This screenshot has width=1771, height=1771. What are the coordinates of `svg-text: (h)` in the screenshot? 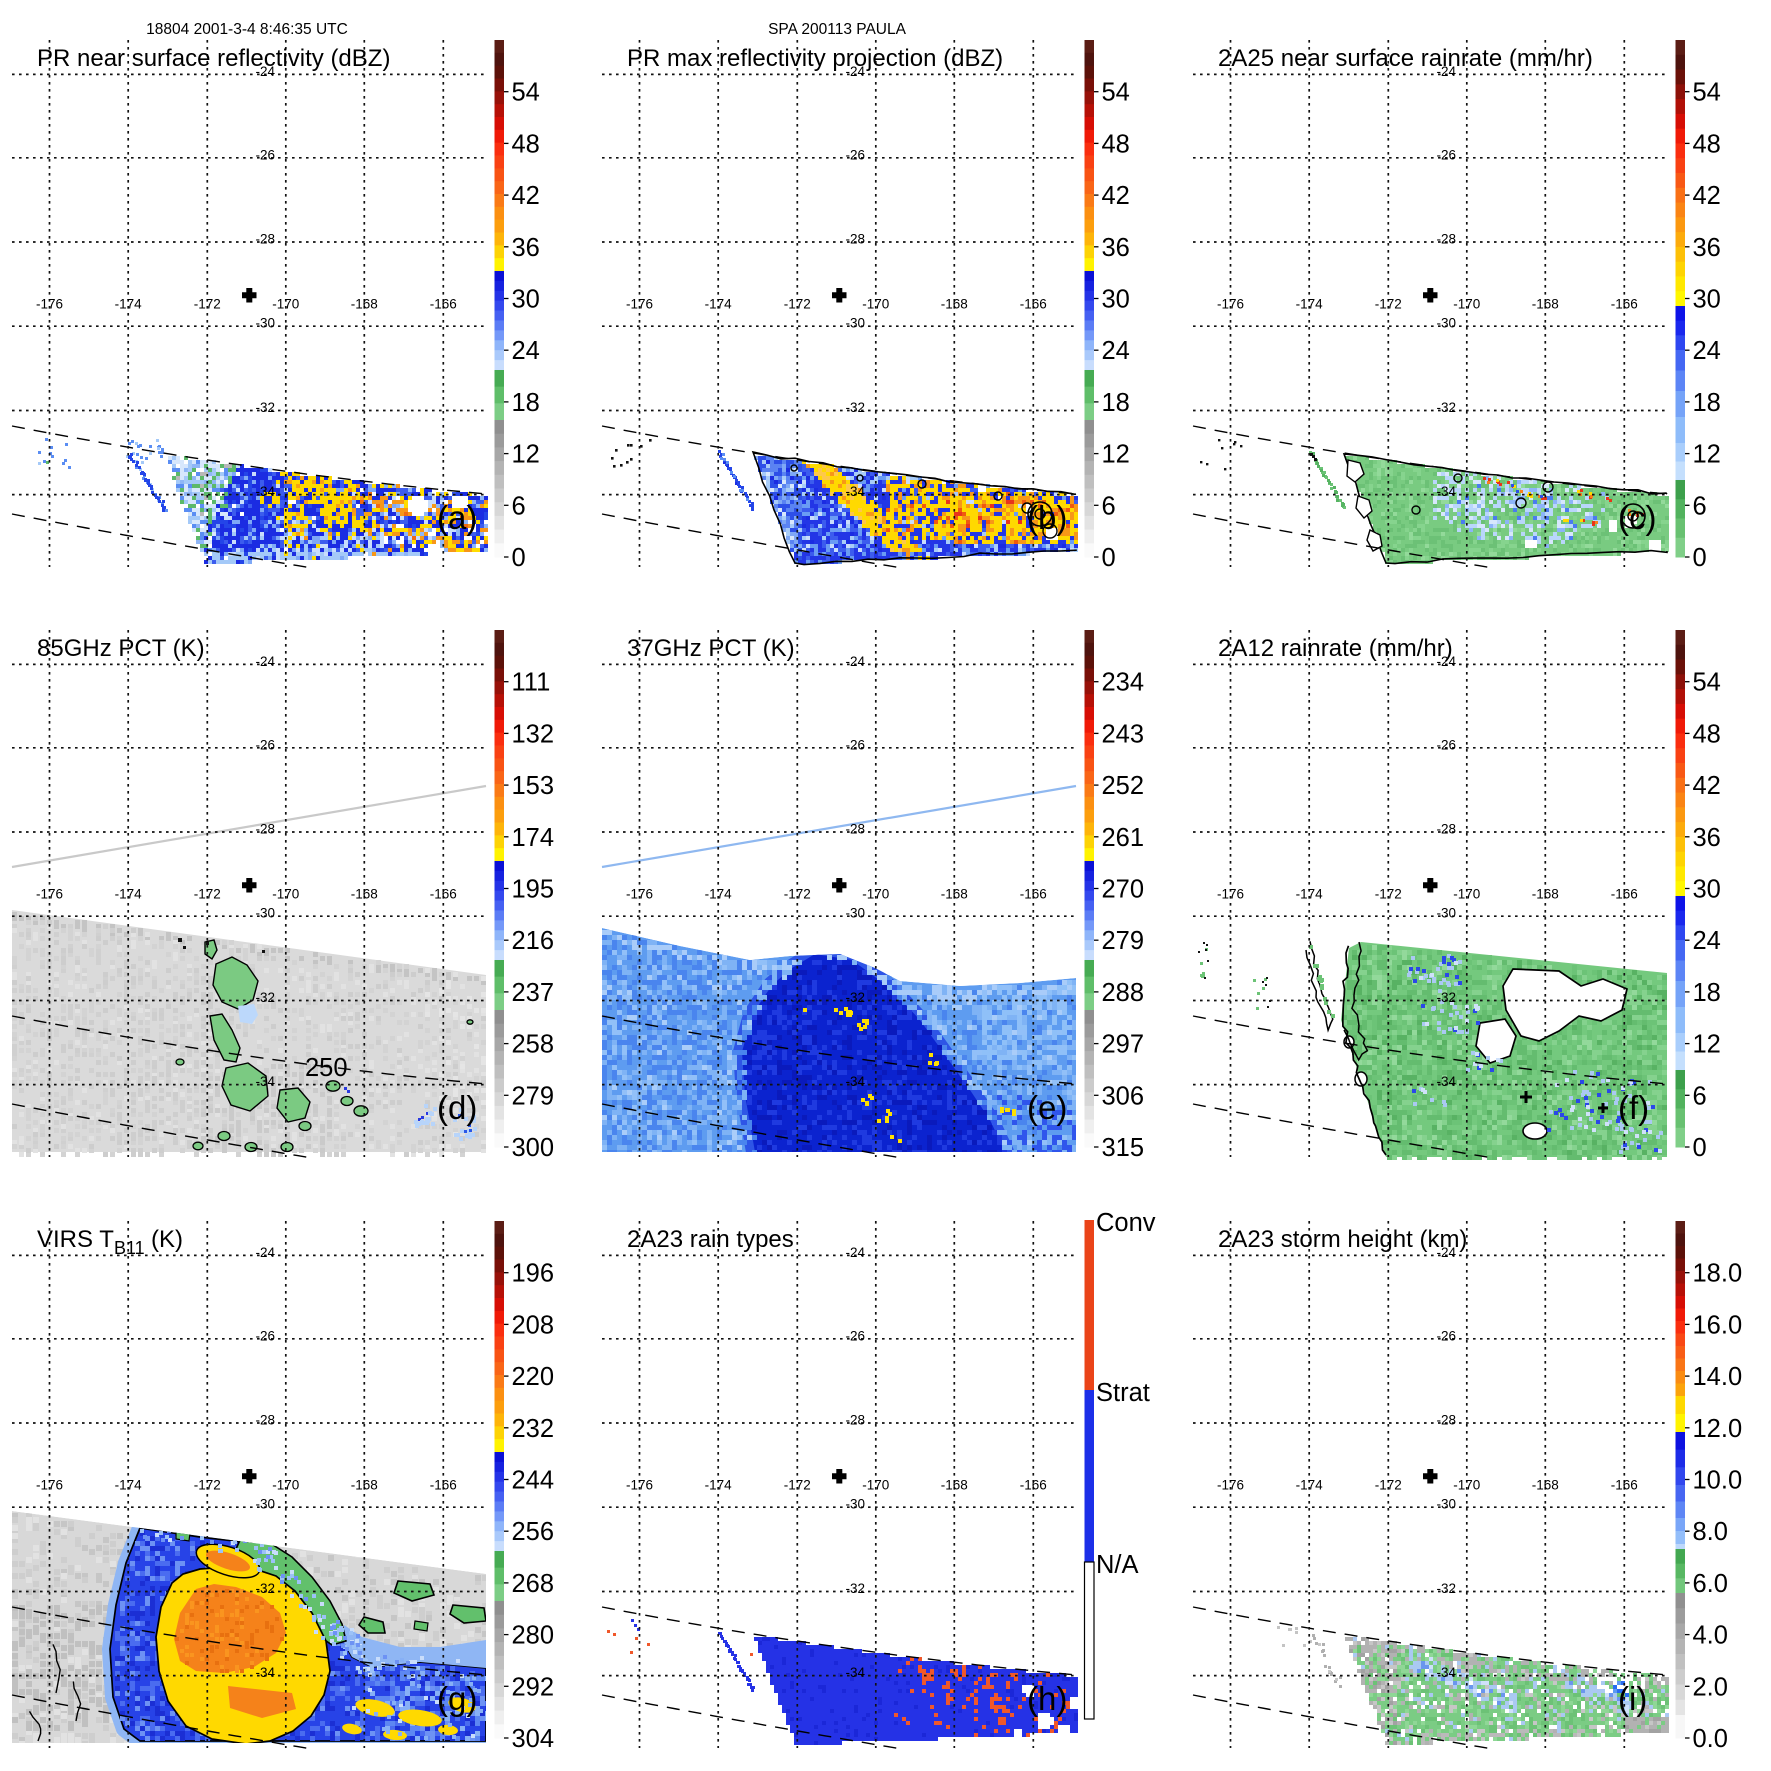 It's located at (1047, 1698).